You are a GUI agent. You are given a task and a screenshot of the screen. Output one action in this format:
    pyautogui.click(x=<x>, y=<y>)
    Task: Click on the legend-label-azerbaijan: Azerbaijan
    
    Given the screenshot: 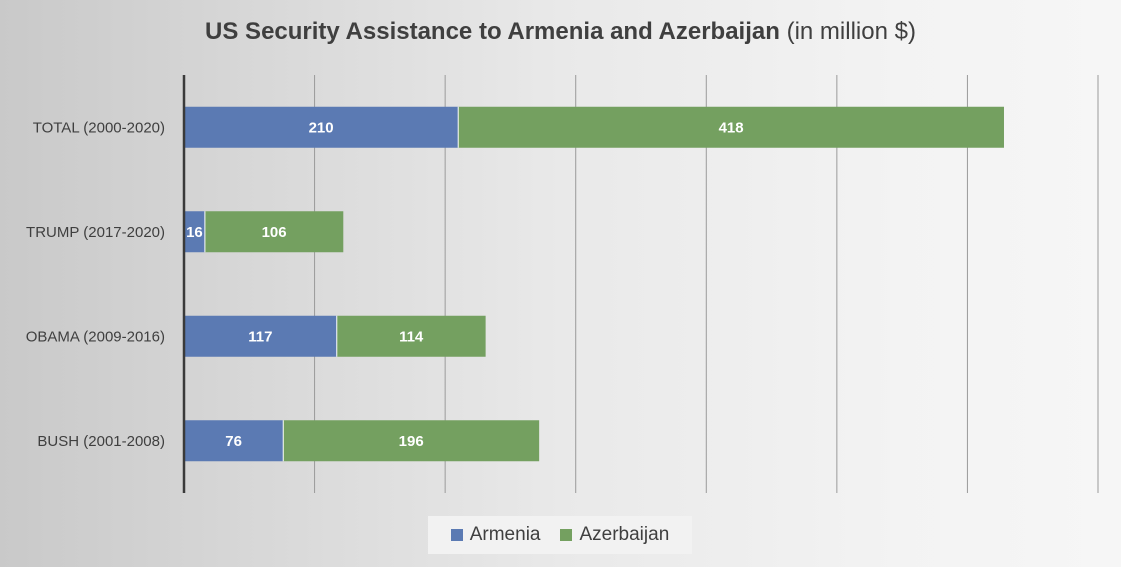 What is the action you would take?
    pyautogui.click(x=624, y=534)
    